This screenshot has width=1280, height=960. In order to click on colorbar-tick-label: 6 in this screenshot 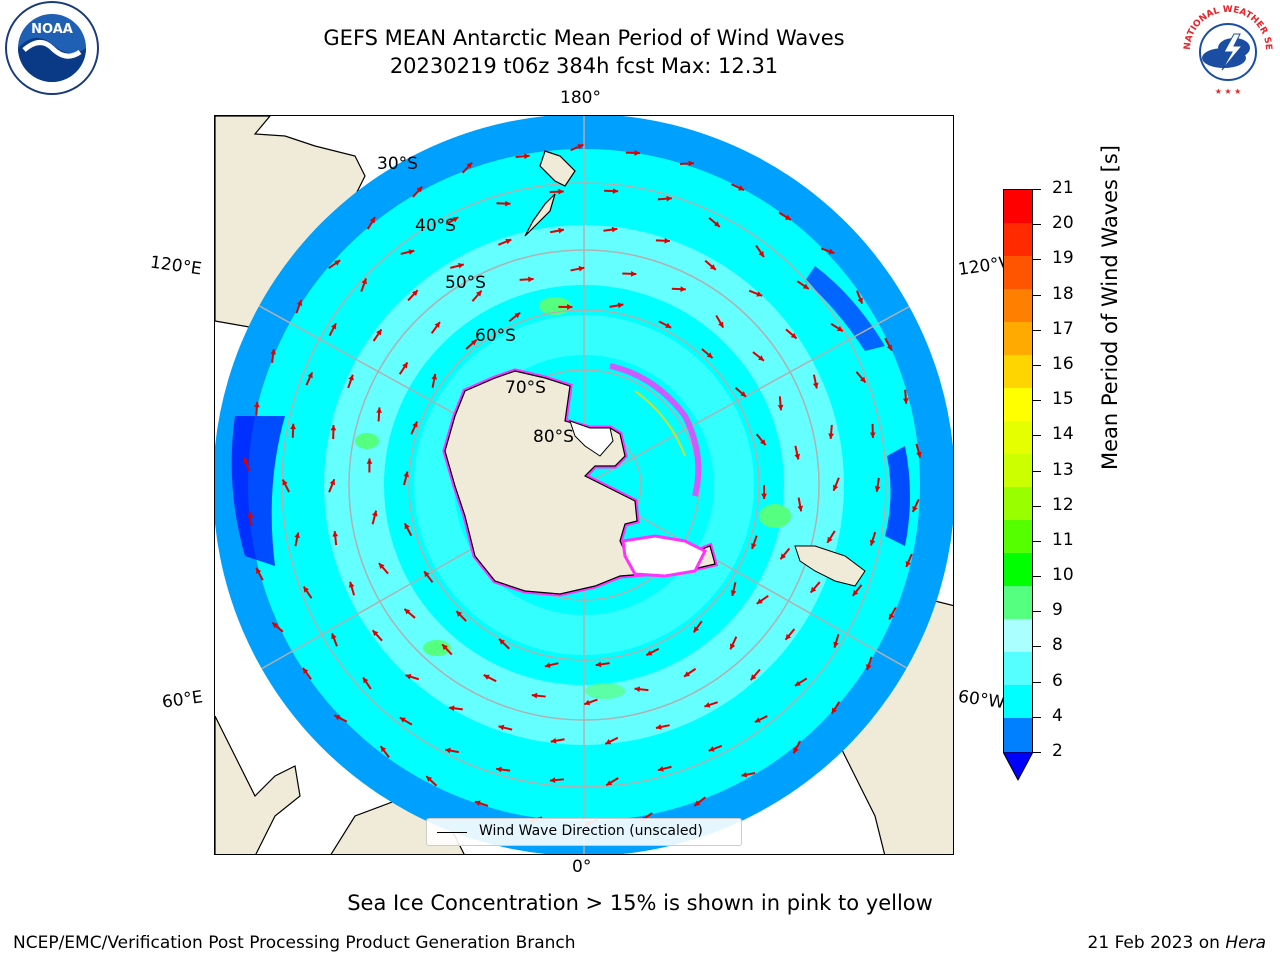, I will do `click(1057, 680)`.